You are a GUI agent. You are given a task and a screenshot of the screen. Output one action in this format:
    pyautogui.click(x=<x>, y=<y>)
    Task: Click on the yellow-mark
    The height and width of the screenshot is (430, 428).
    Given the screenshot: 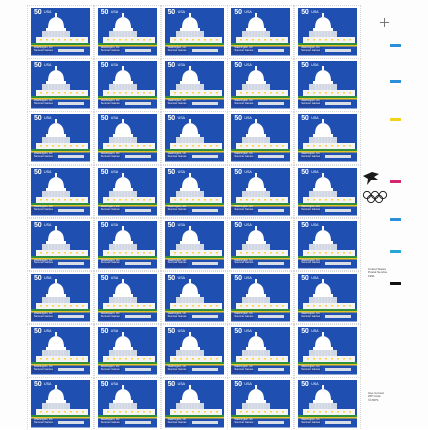 What is the action you would take?
    pyautogui.click(x=395, y=119)
    